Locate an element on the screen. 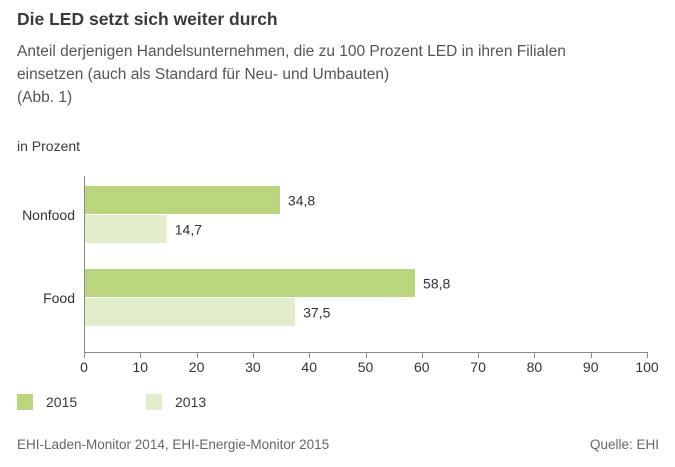  bar-food-2015 is located at coordinates (250, 283).